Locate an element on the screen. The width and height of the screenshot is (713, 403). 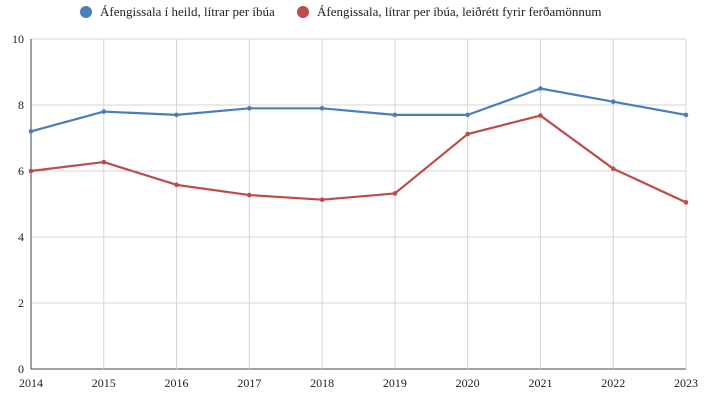
legend-marker-adjusted is located at coordinates (303, 12).